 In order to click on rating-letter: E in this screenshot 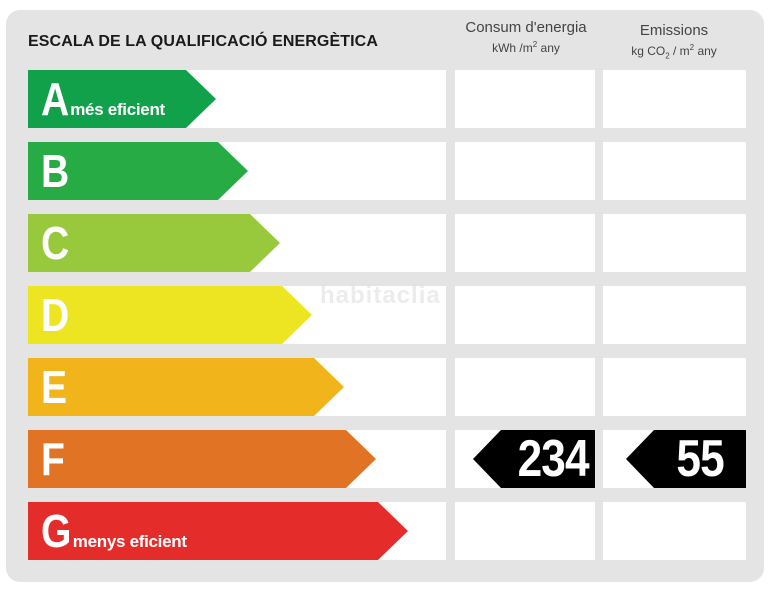, I will do `click(54, 387)`.